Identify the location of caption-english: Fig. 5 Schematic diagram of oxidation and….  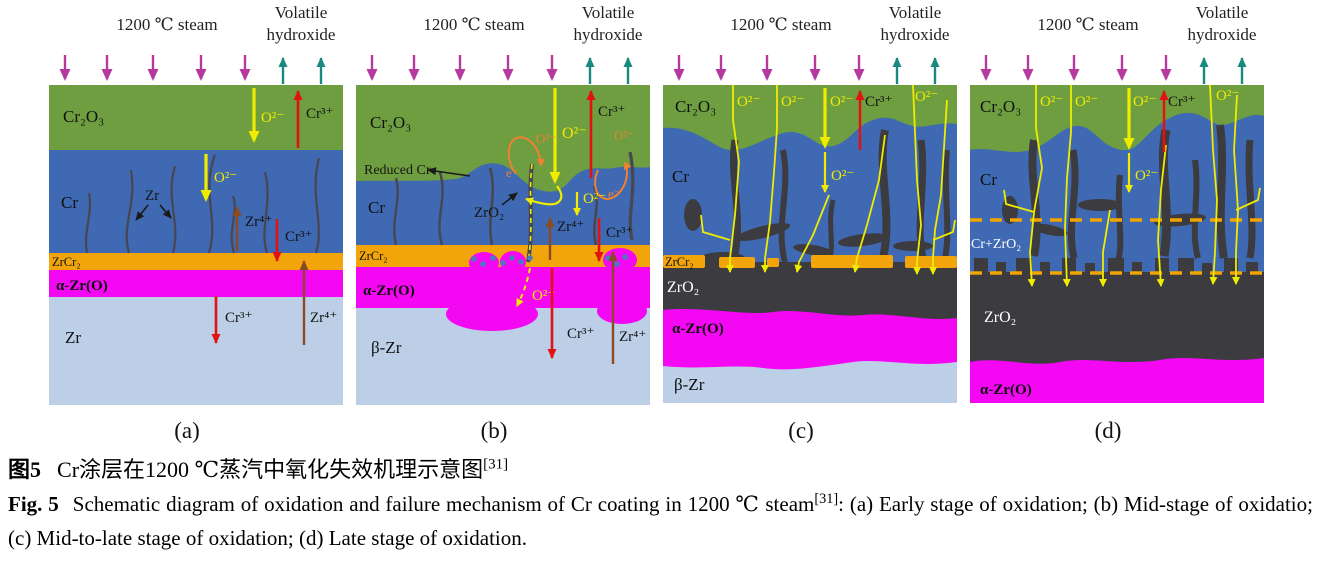
(660, 521).